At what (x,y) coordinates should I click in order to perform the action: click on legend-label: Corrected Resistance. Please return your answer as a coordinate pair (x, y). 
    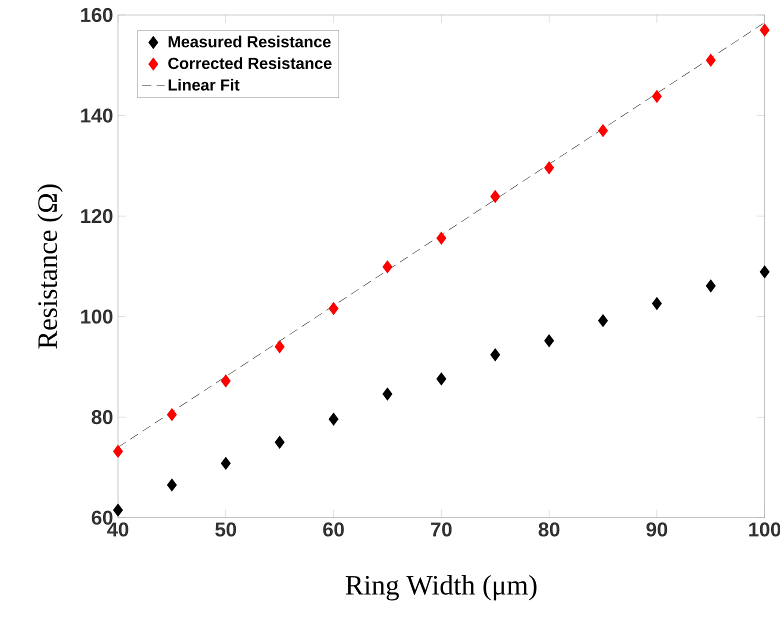
    Looking at the image, I should click on (250, 63).